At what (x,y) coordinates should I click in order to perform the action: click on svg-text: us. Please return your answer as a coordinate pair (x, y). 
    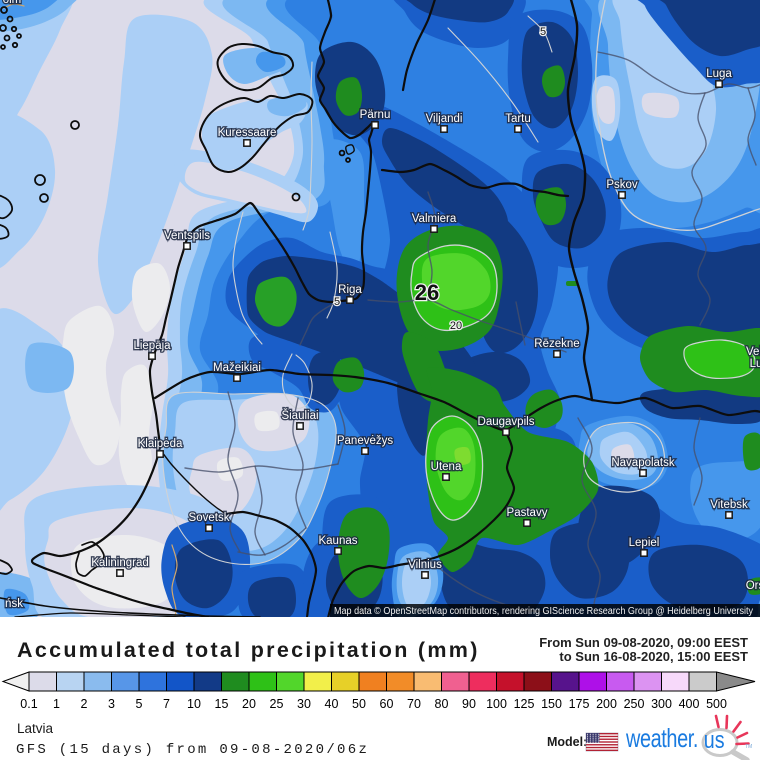
    Looking at the image, I should click on (714, 739).